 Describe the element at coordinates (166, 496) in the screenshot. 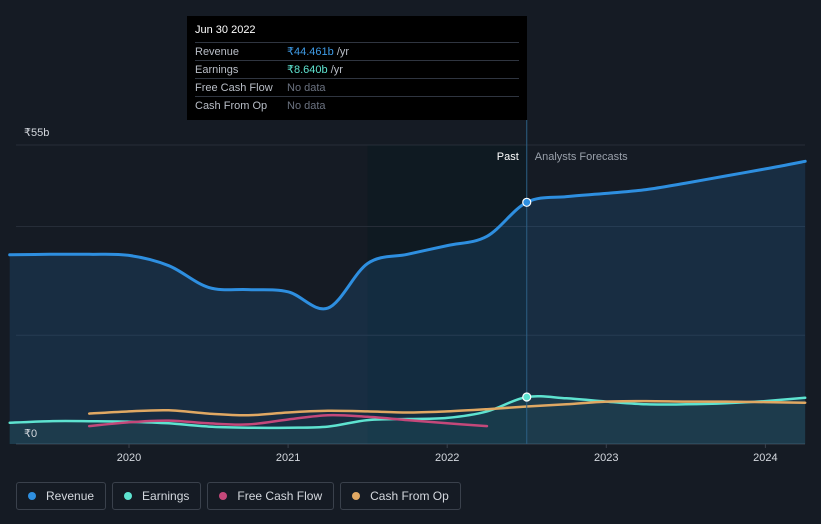

I see `legend-label: Earnings` at that location.